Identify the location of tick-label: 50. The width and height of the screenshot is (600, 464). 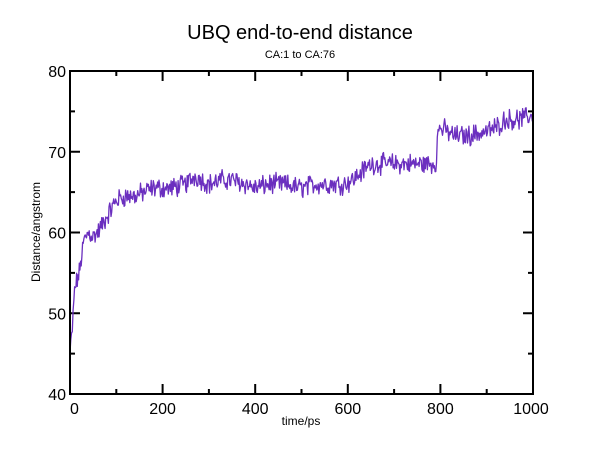
(57, 314).